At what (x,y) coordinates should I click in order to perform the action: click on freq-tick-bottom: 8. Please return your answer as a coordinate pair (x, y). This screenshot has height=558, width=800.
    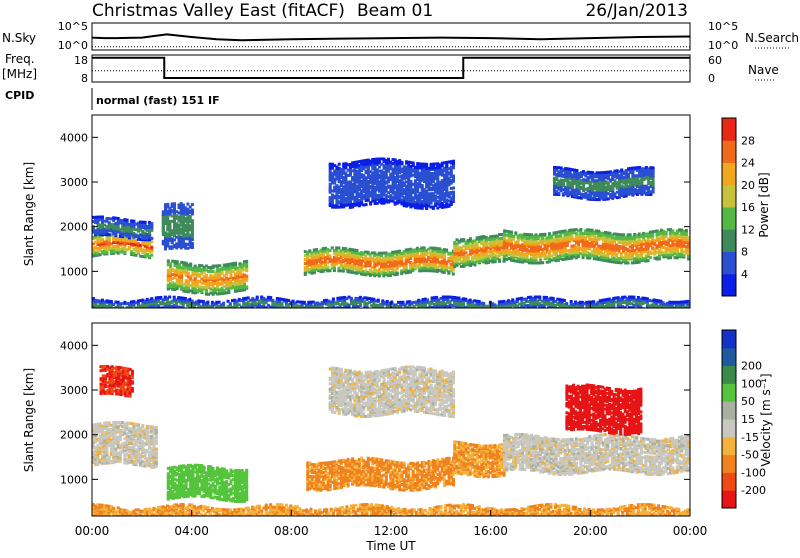
    Looking at the image, I should click on (84, 78).